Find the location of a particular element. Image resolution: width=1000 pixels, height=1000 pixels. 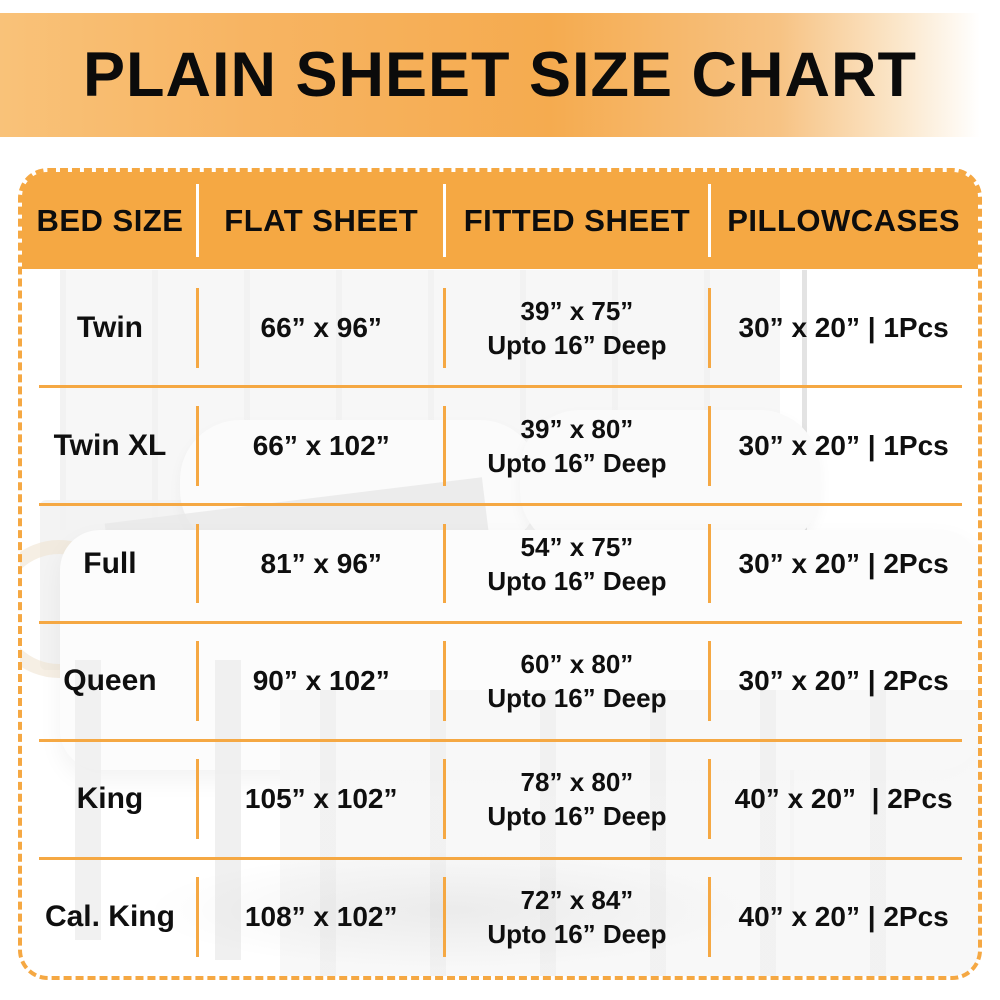

bed-size-cell: King is located at coordinates (111, 799).